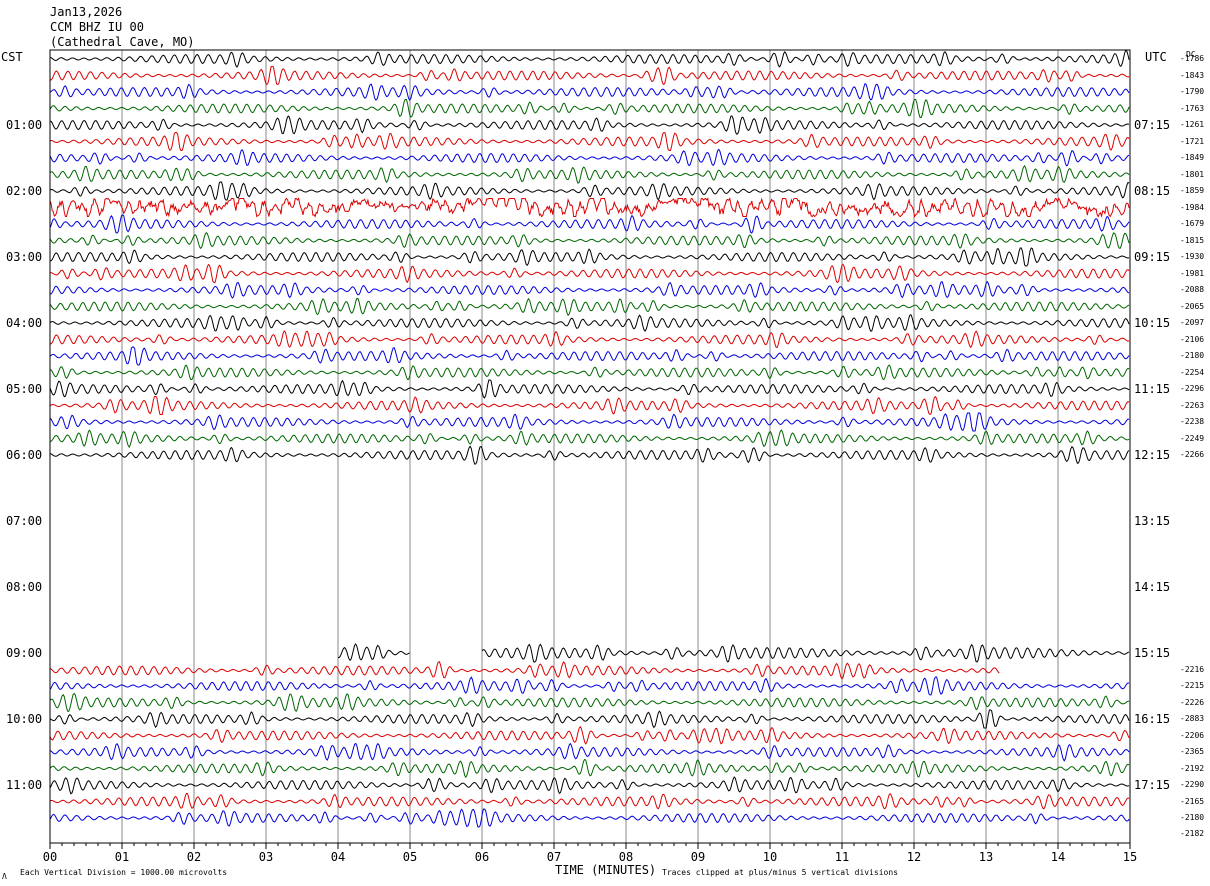  Describe the element at coordinates (1192, 289) in the screenshot. I see `dc-offset-label: -2088` at that location.